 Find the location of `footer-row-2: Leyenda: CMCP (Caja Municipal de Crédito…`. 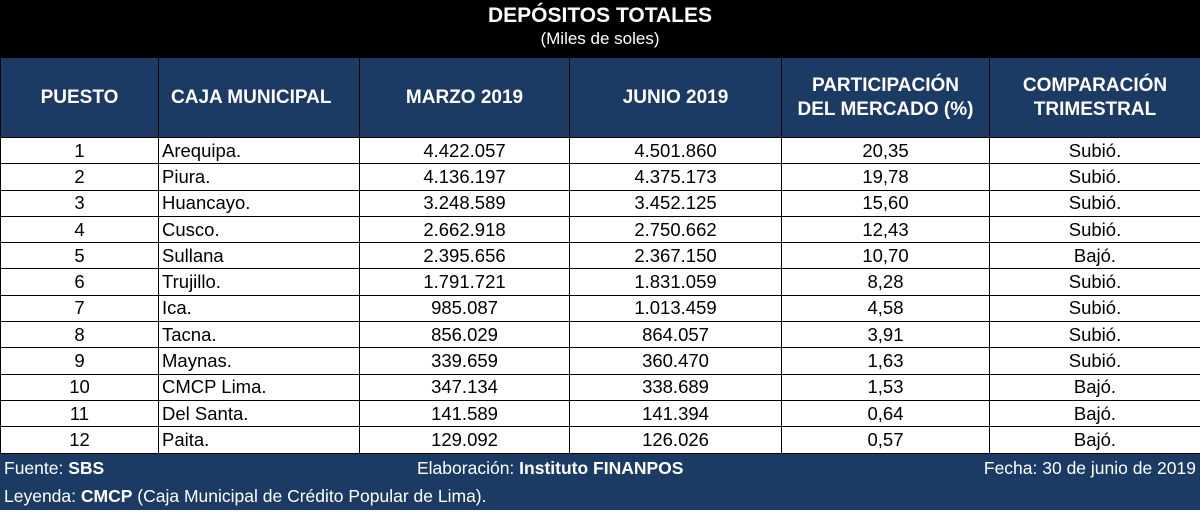

footer-row-2: Leyenda: CMCP (Caja Municipal de Crédito… is located at coordinates (600, 496).